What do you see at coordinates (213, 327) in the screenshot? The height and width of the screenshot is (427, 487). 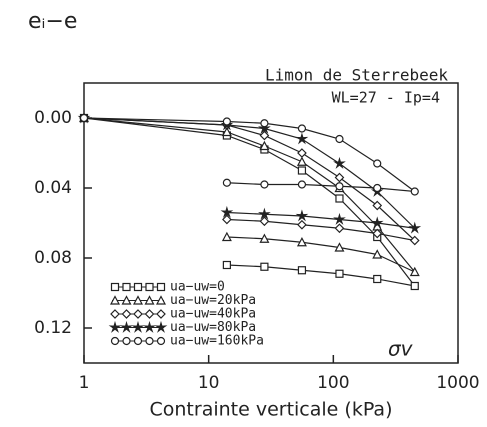 I see `legend-label: ua−uw=80kPa` at bounding box center [213, 327].